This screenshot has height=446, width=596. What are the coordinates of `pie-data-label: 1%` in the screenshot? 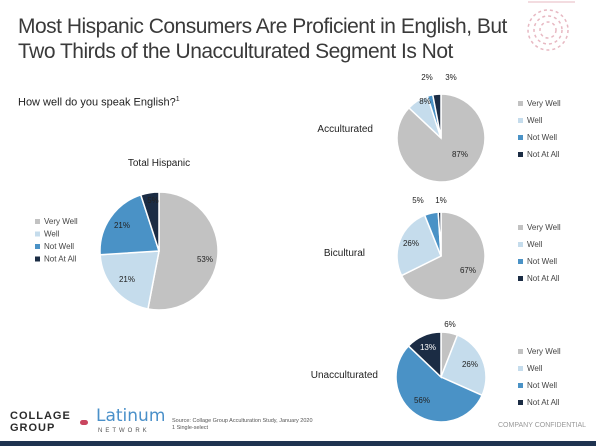 It's located at (441, 200).